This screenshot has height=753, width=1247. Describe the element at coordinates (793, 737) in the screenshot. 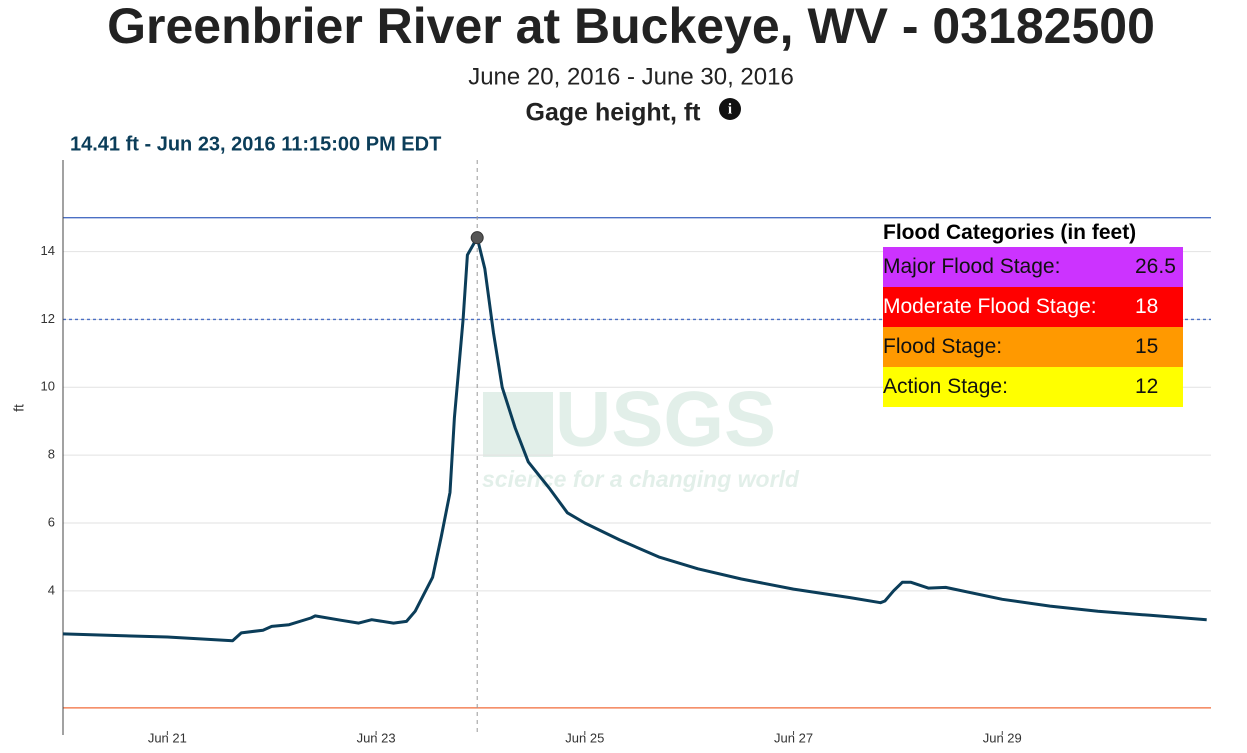

I see `x-tick-label: Jun 27` at that location.